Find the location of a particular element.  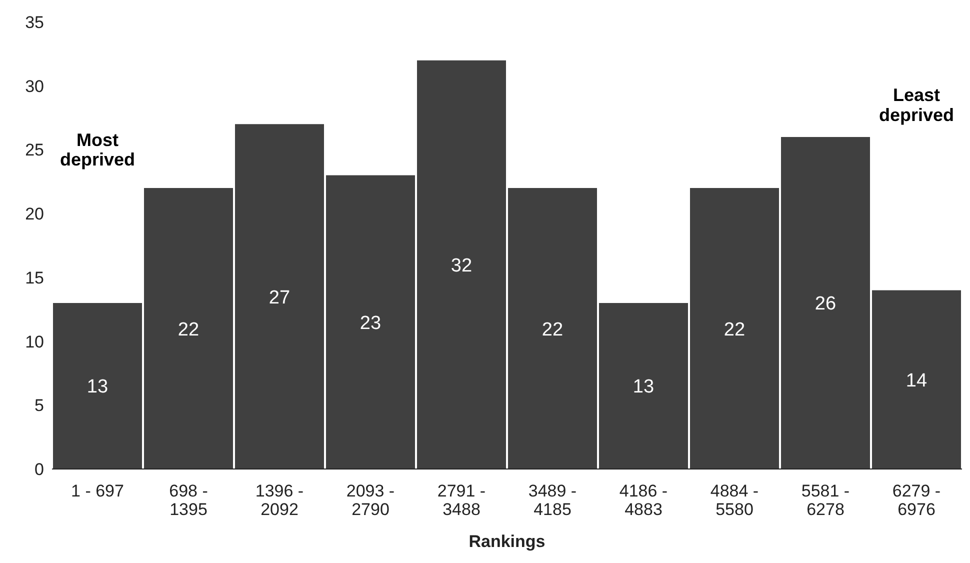

x-tick-label: 2791 - 3488 is located at coordinates (461, 500).